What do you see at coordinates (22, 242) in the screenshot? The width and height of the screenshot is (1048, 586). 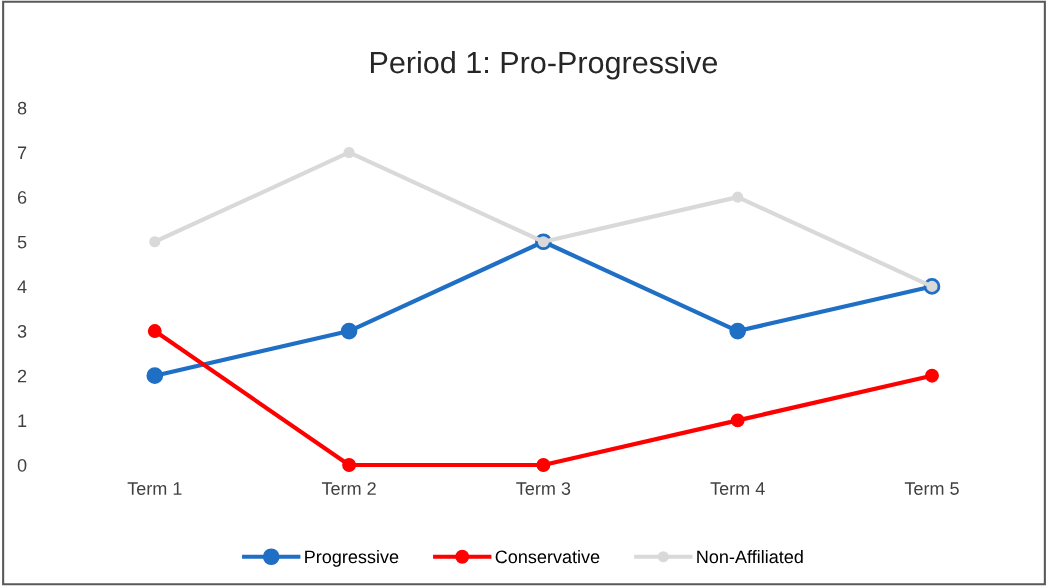 I see `y-tick-label: 5` at bounding box center [22, 242].